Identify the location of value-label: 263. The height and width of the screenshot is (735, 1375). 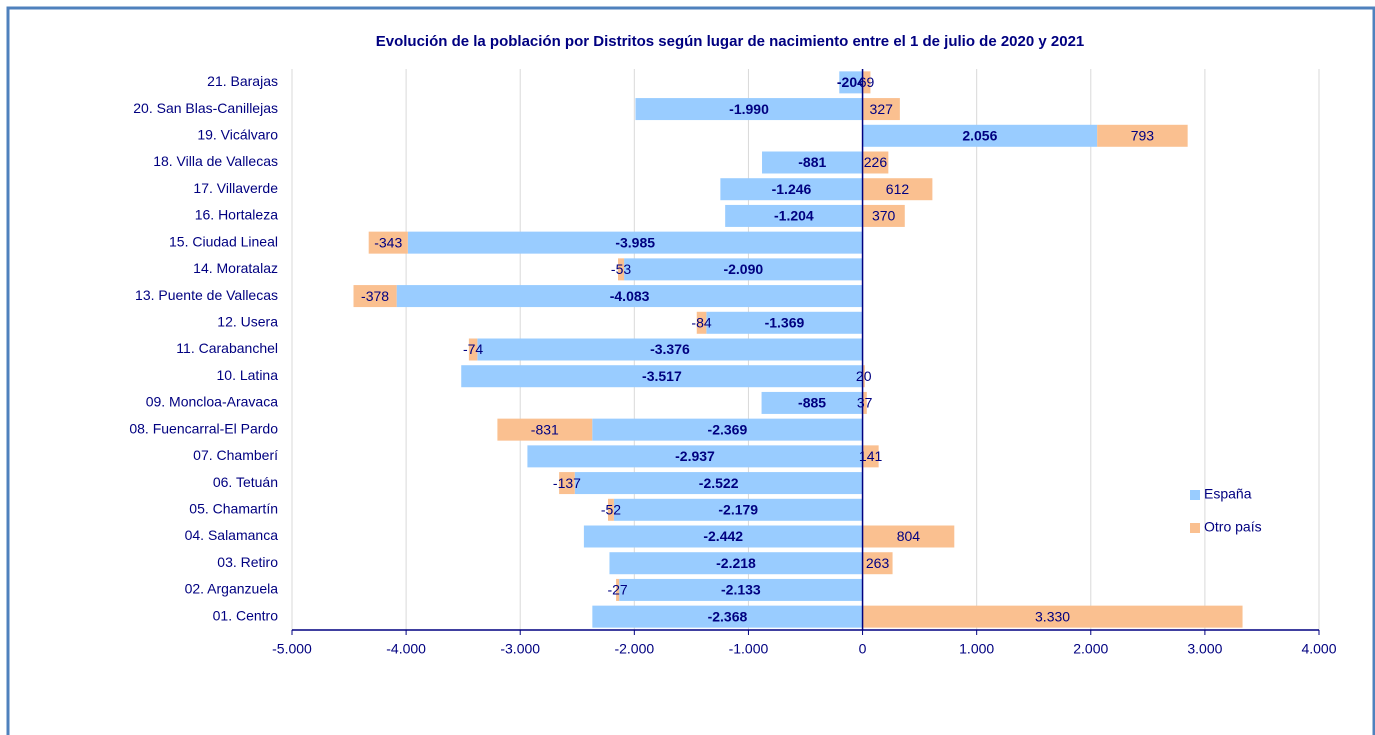
(878, 563).